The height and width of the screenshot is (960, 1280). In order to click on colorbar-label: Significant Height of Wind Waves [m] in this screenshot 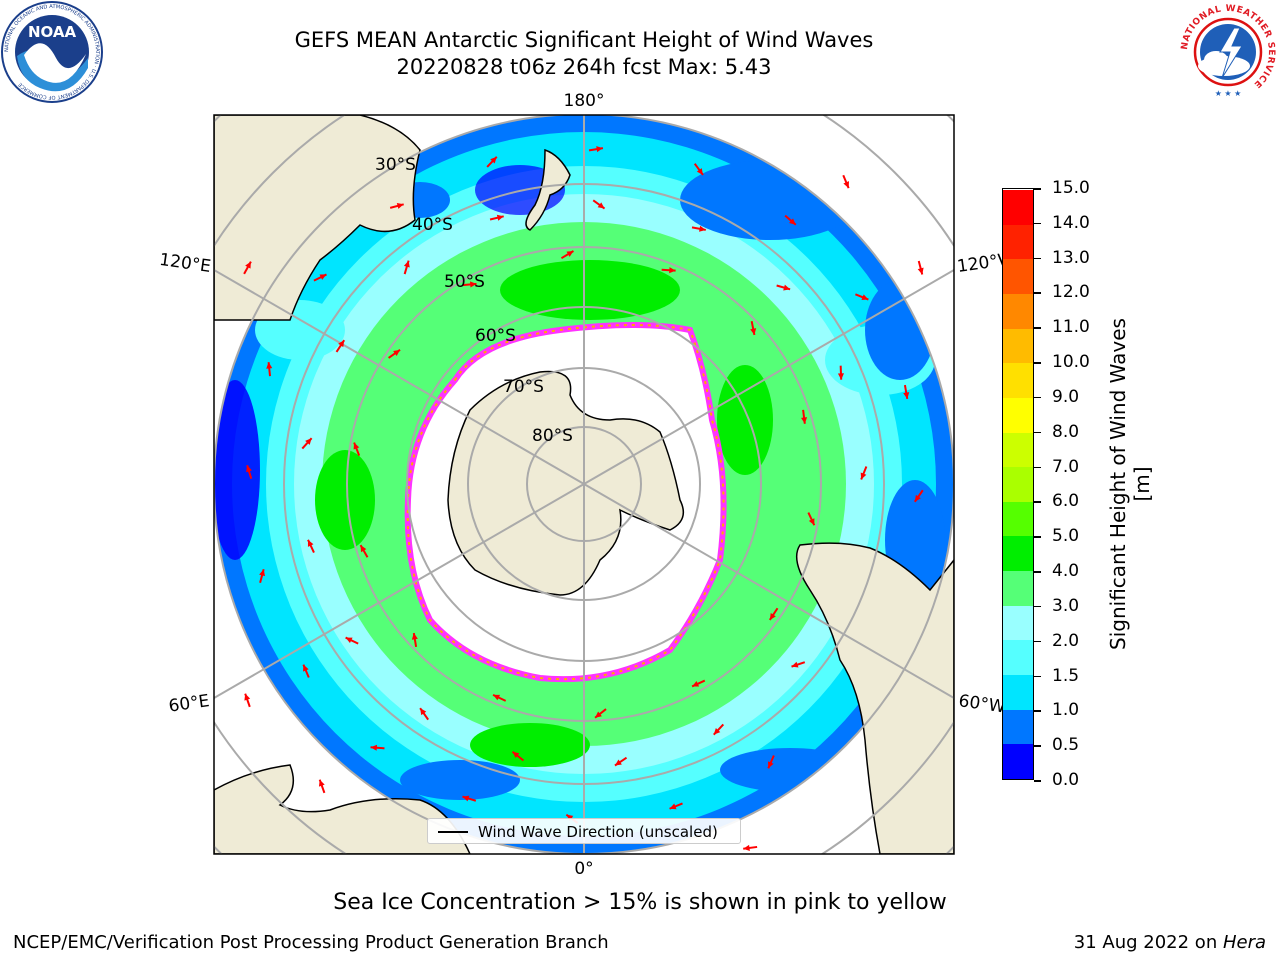, I will do `click(1130, 484)`.